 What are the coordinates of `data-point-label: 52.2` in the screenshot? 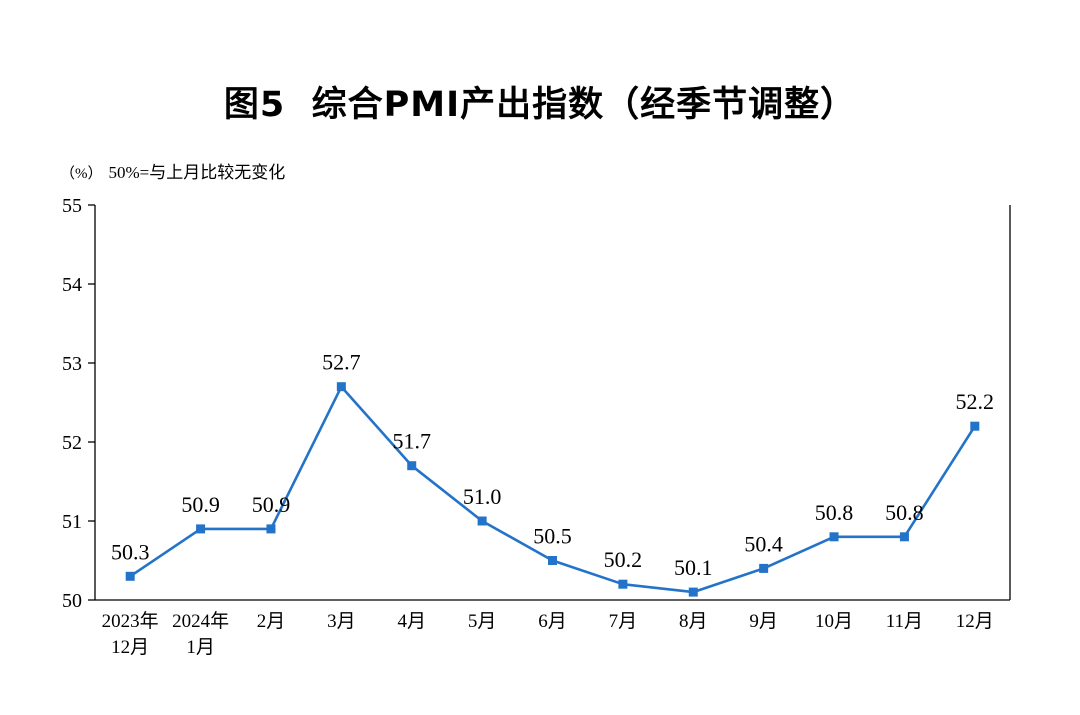 It's located at (975, 401).